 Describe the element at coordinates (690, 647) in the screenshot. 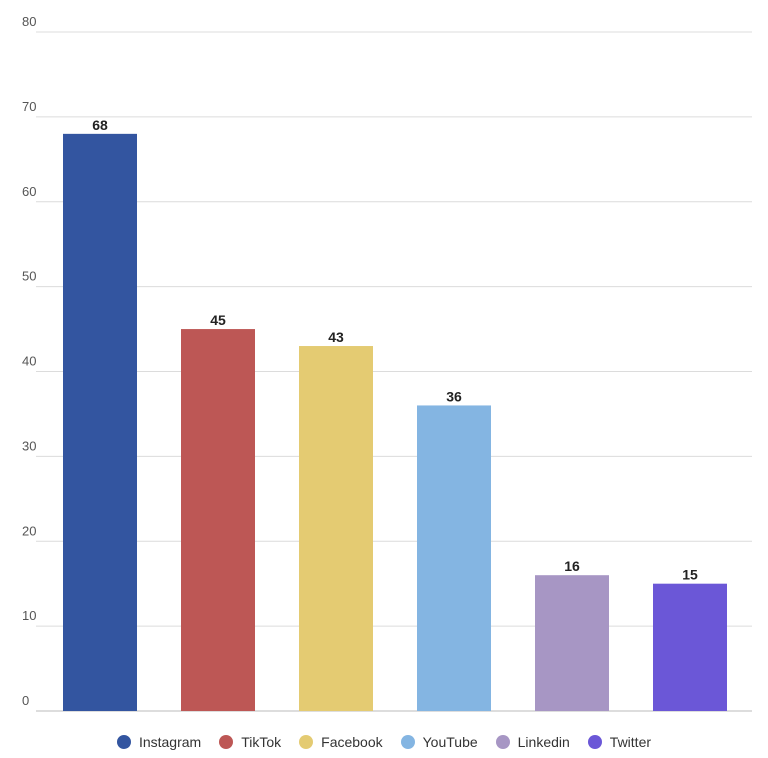

I see `bar-twitter` at that location.